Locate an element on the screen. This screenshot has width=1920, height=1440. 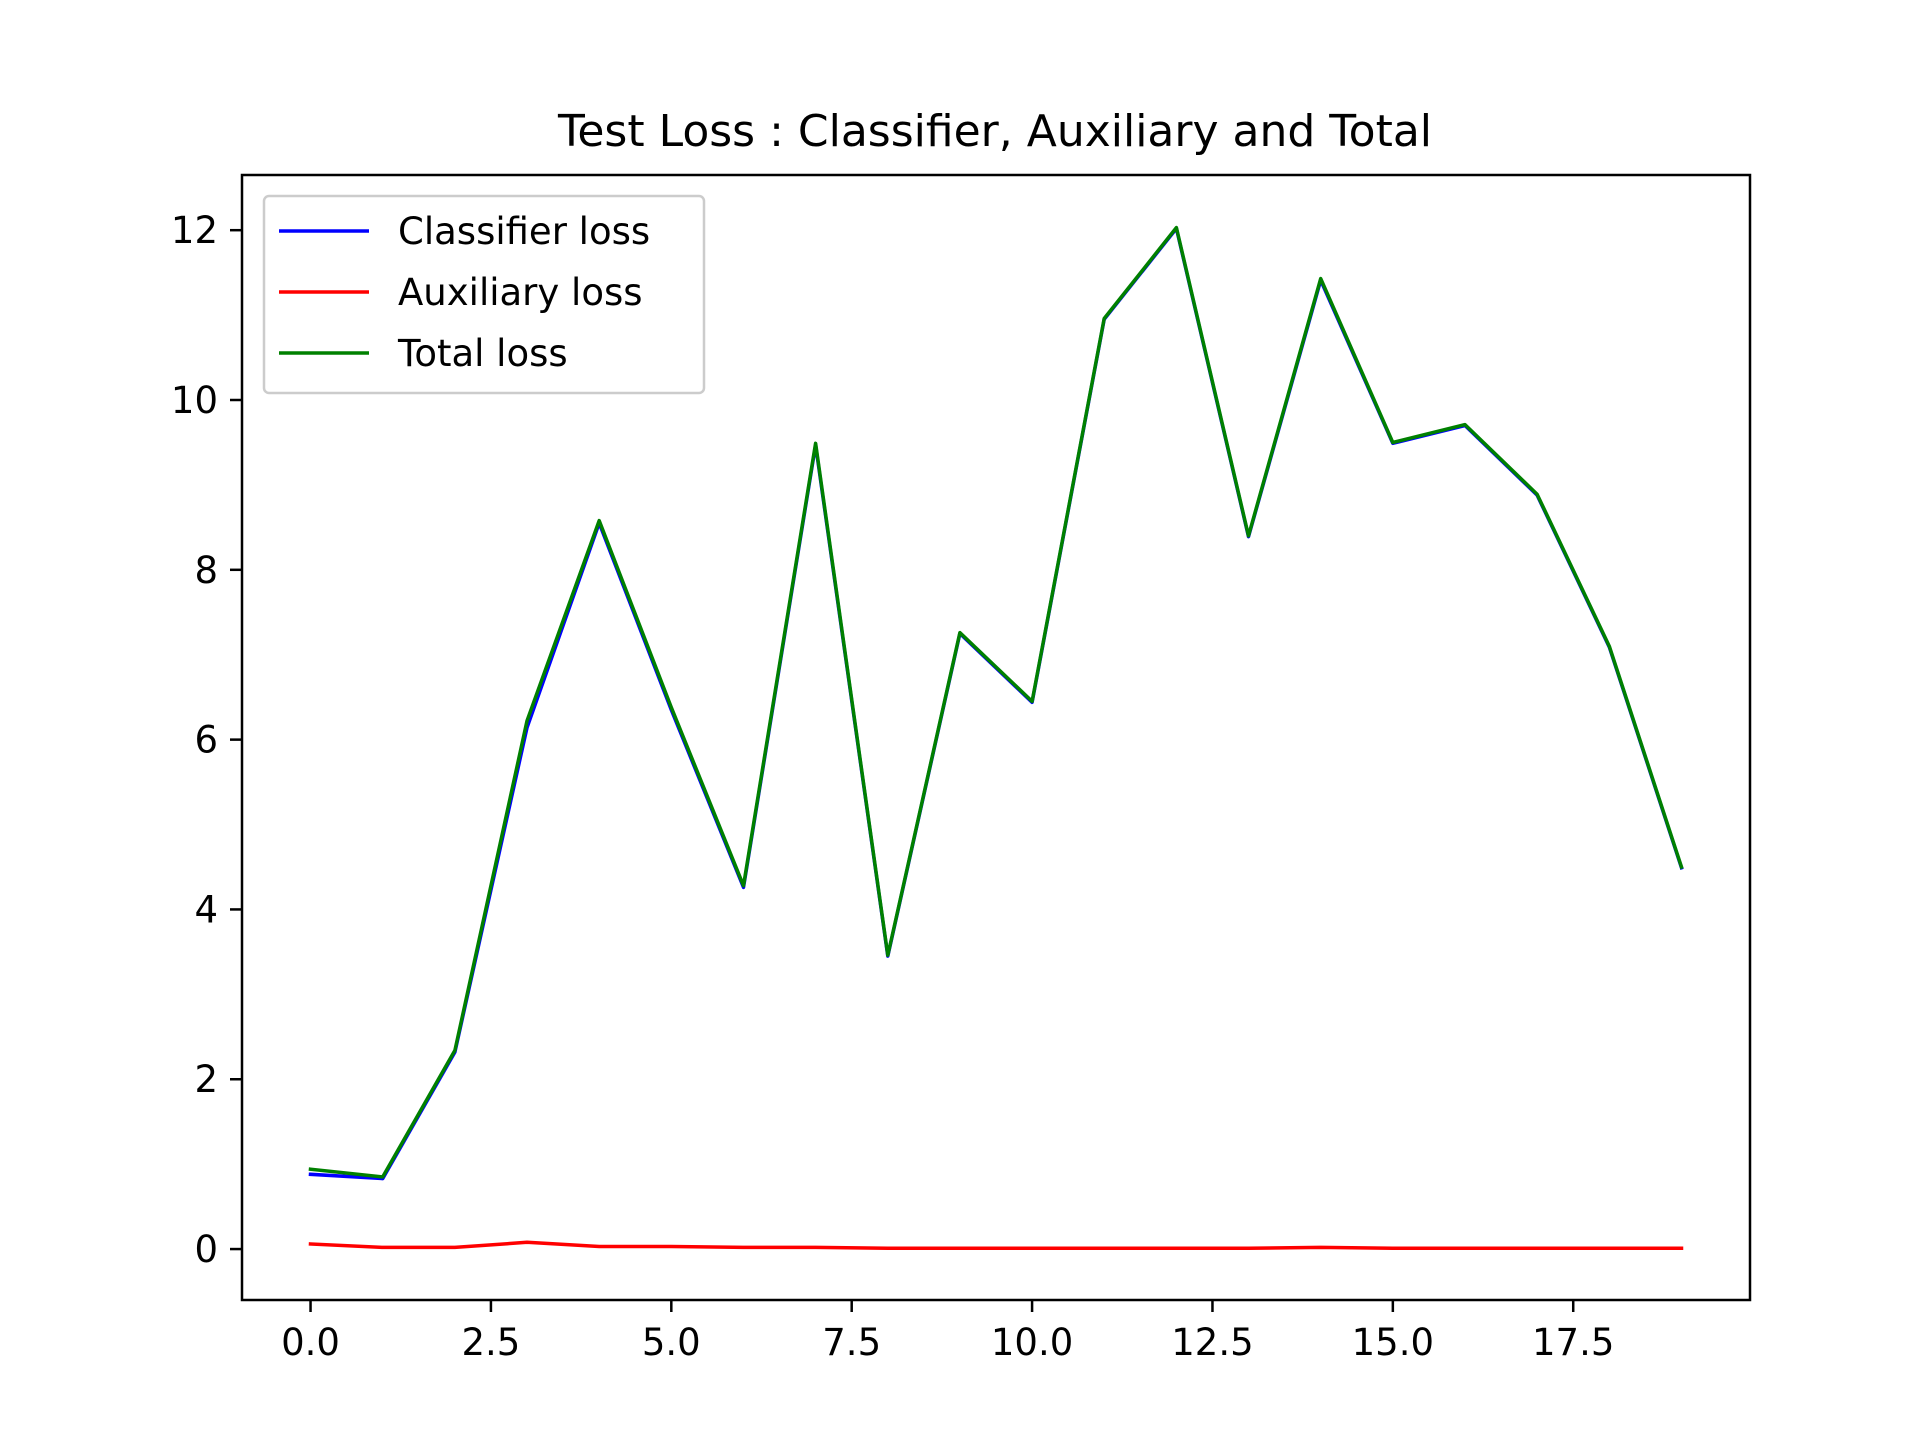
x-tick-label: 7.5 is located at coordinates (851, 1342).